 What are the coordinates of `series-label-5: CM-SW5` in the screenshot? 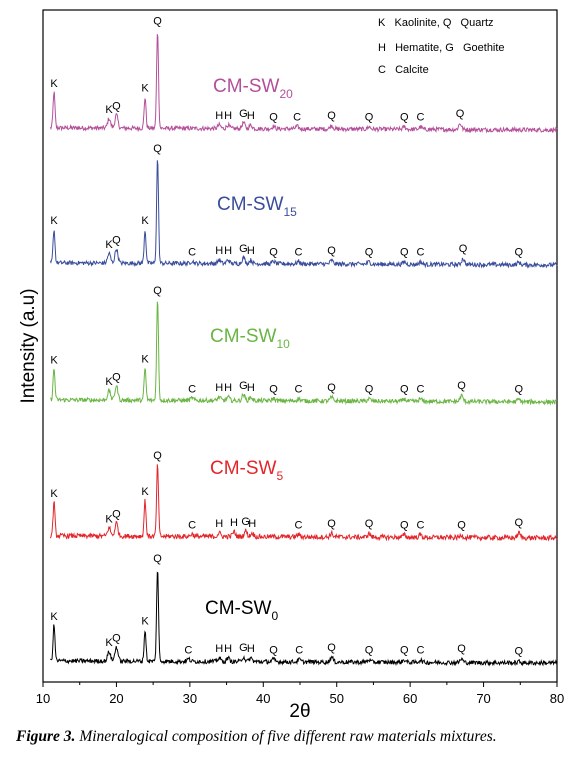 It's located at (246, 470).